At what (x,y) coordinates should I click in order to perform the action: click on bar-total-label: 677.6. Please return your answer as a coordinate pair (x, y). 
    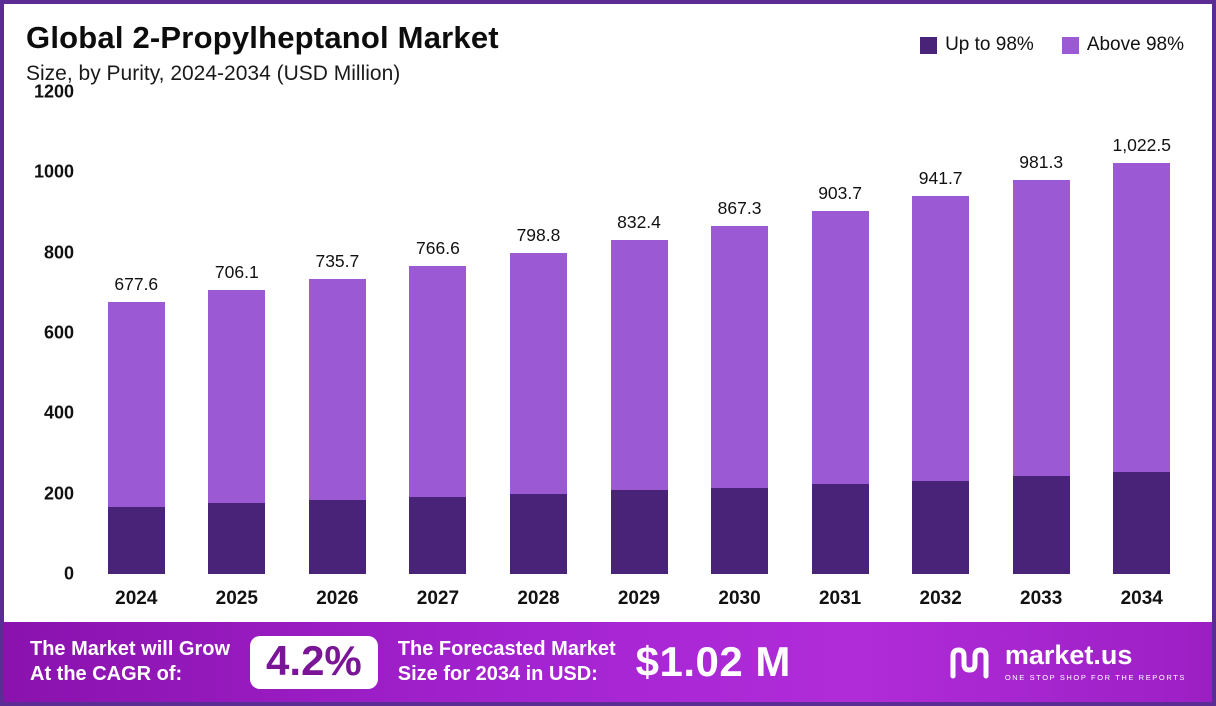
    Looking at the image, I should click on (136, 283).